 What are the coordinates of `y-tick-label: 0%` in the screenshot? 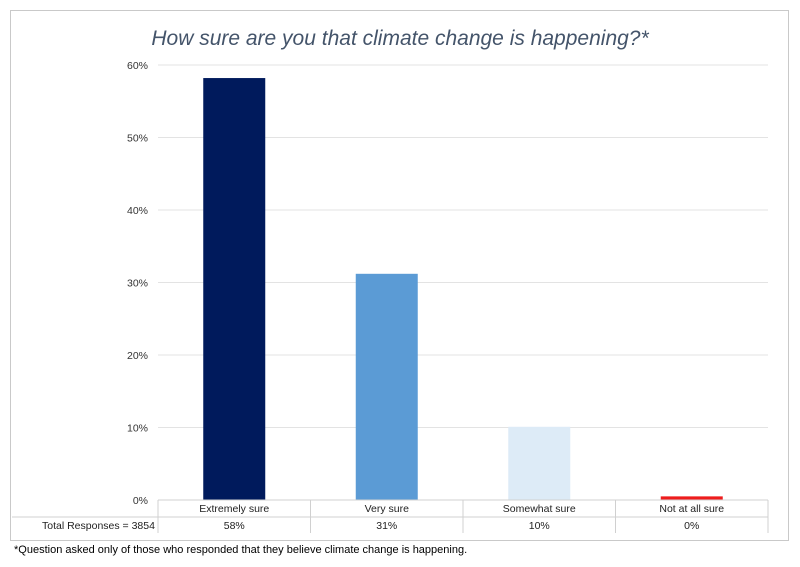 It's located at (140, 501).